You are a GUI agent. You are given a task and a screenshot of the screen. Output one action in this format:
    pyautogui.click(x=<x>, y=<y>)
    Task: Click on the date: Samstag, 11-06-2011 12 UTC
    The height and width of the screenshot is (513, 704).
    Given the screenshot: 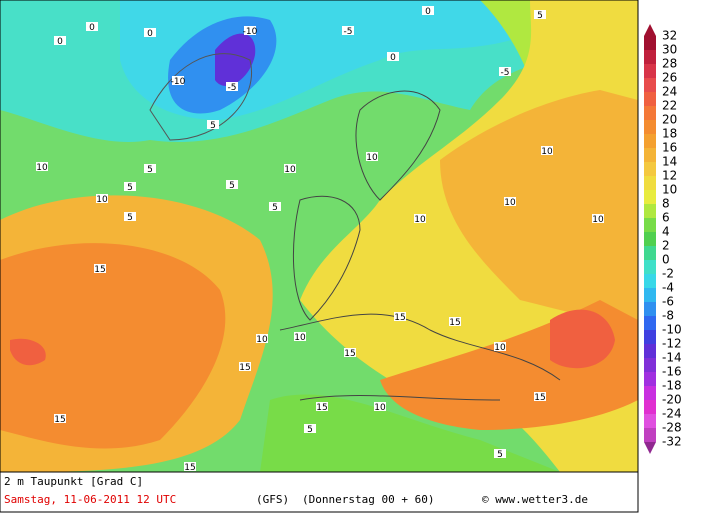 What is the action you would take?
    pyautogui.click(x=90, y=499)
    